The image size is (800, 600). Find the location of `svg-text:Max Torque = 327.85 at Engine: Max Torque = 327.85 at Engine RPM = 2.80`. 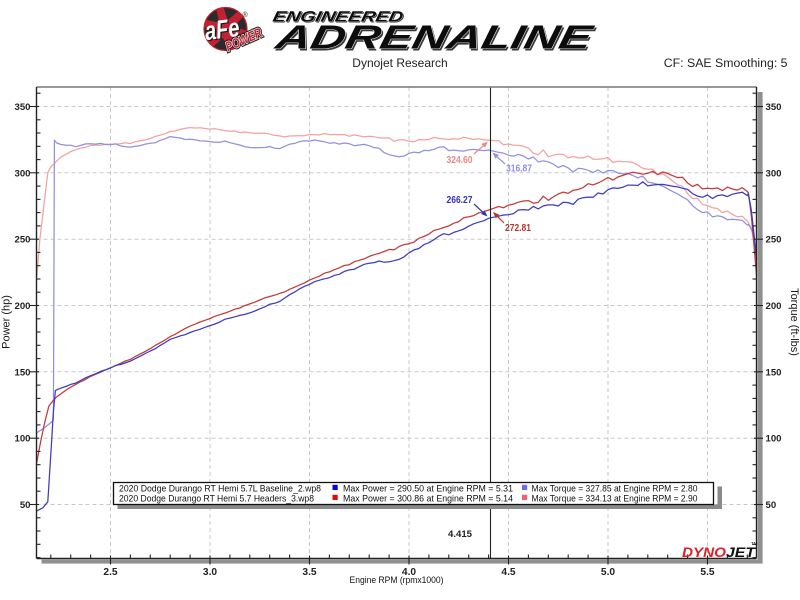

svg-text:Max Torque = 327.85 at Engine: Max Torque = 327.85 at Engine RPM = 2.80 is located at coordinates (615, 489).